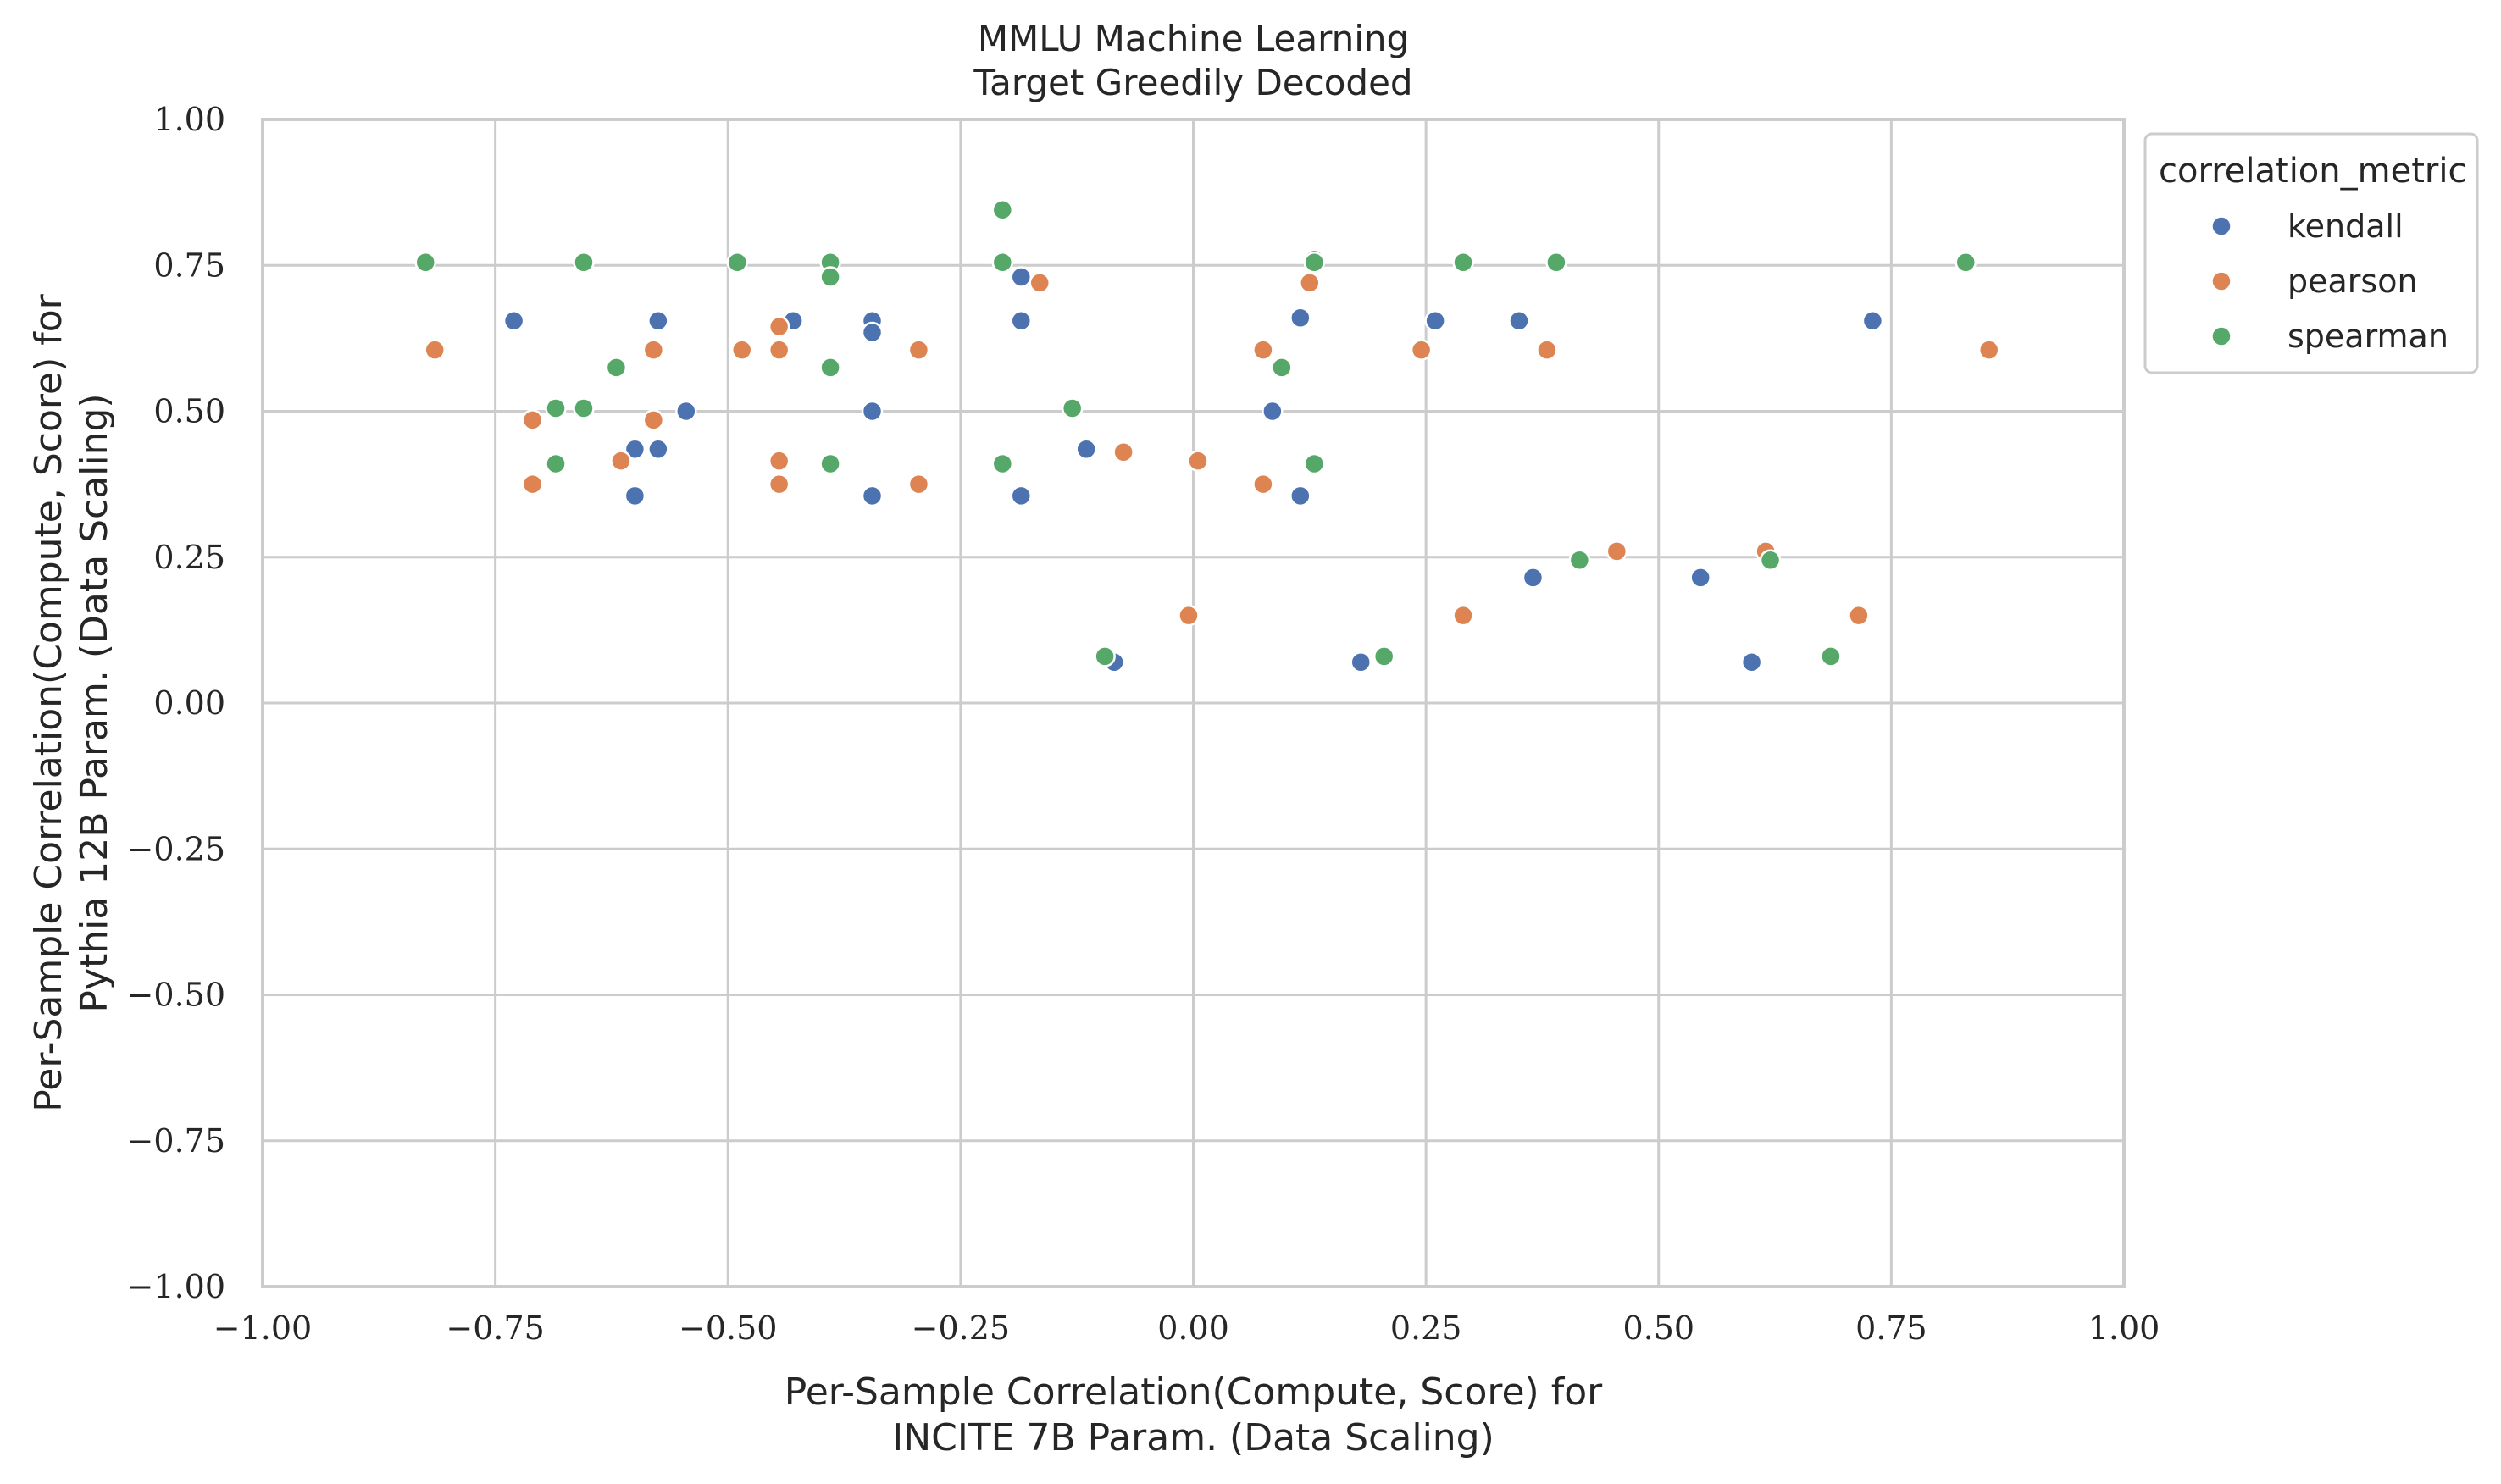 Image resolution: width=2501 pixels, height=1484 pixels. What do you see at coordinates (189, 265) in the screenshot?
I see `y-tick-label: 0.75` at bounding box center [189, 265].